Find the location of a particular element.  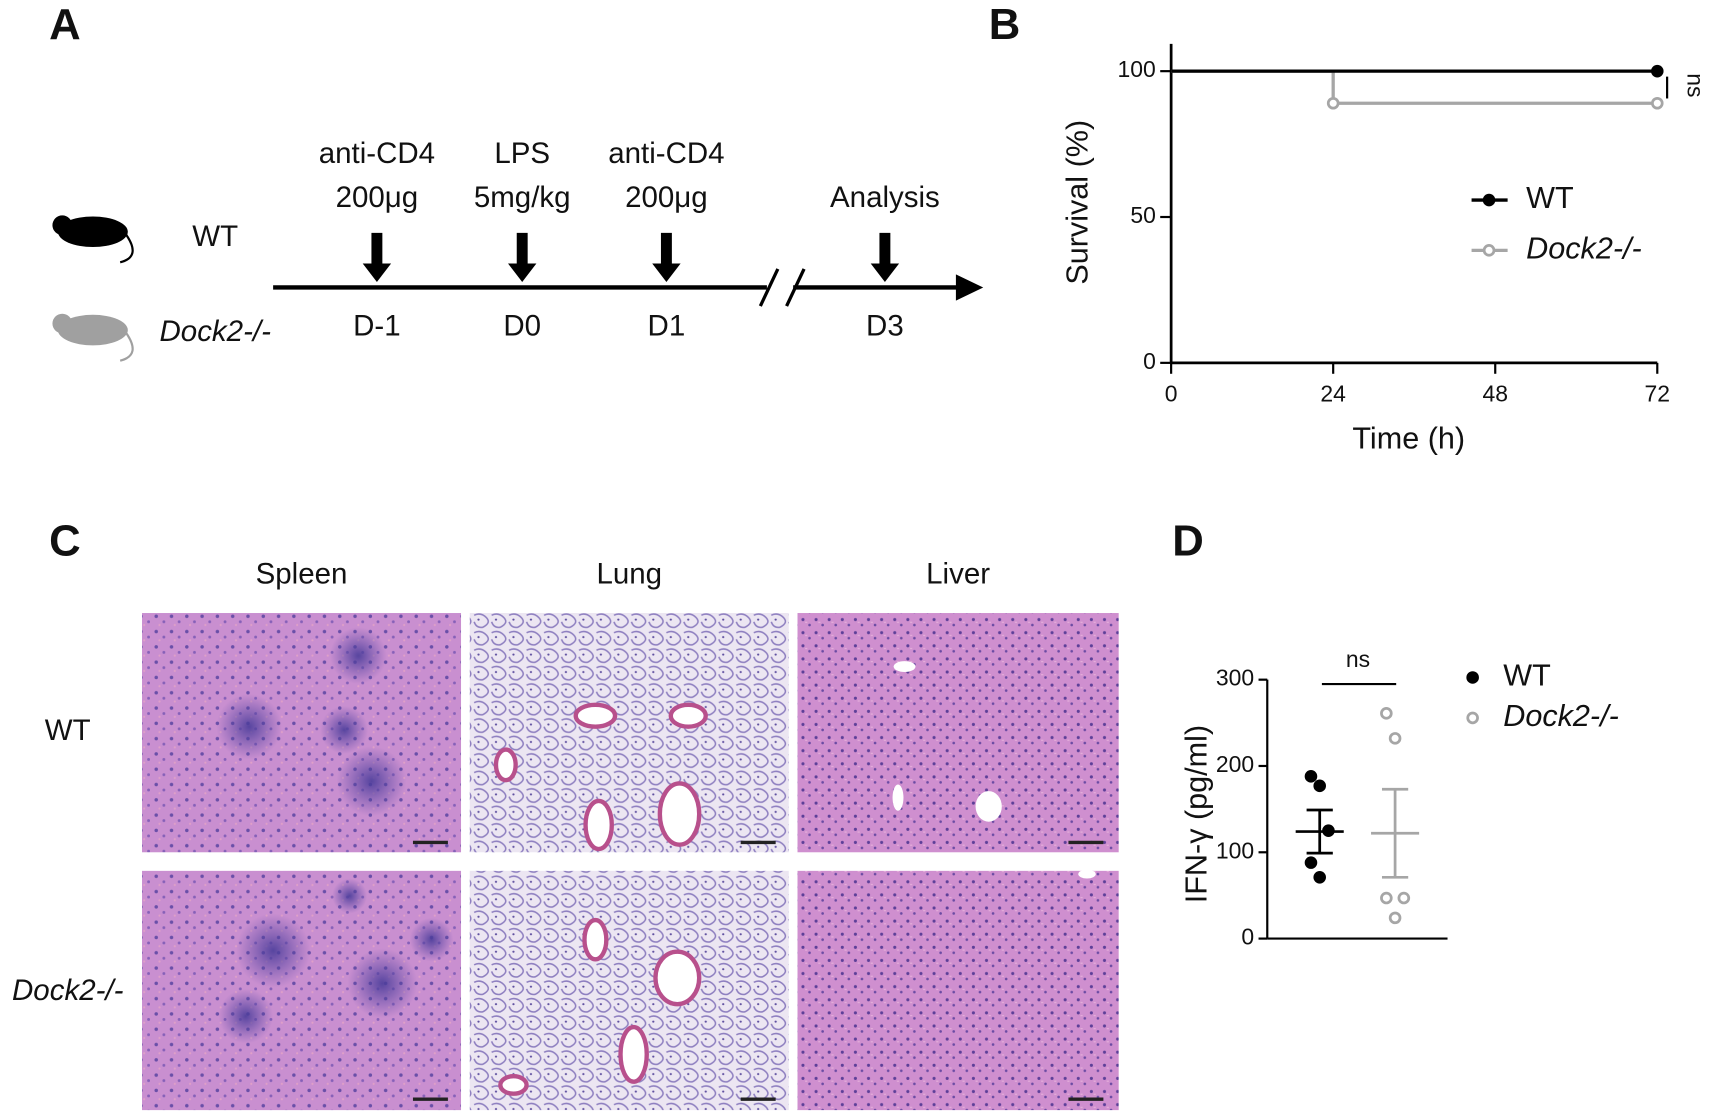

day-label: D-1 is located at coordinates (377, 326).